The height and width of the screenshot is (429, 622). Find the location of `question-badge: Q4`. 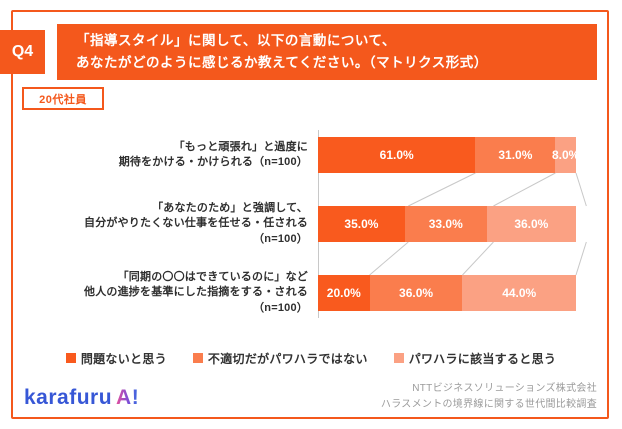

question-badge: Q4 is located at coordinates (22, 52).